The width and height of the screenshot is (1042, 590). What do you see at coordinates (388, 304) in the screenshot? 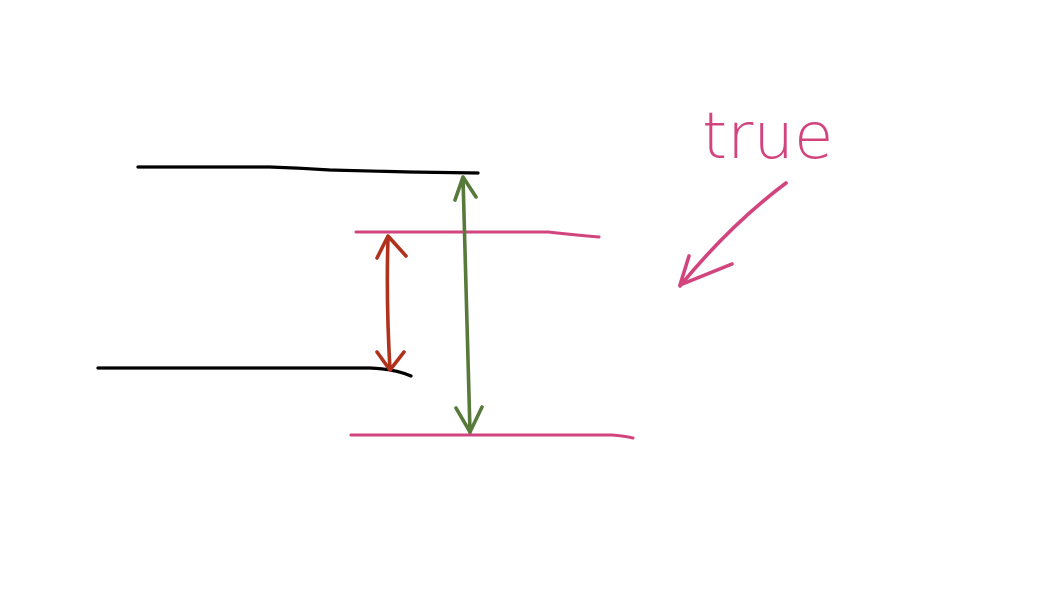
I see `red-arrow-shaft` at bounding box center [388, 304].